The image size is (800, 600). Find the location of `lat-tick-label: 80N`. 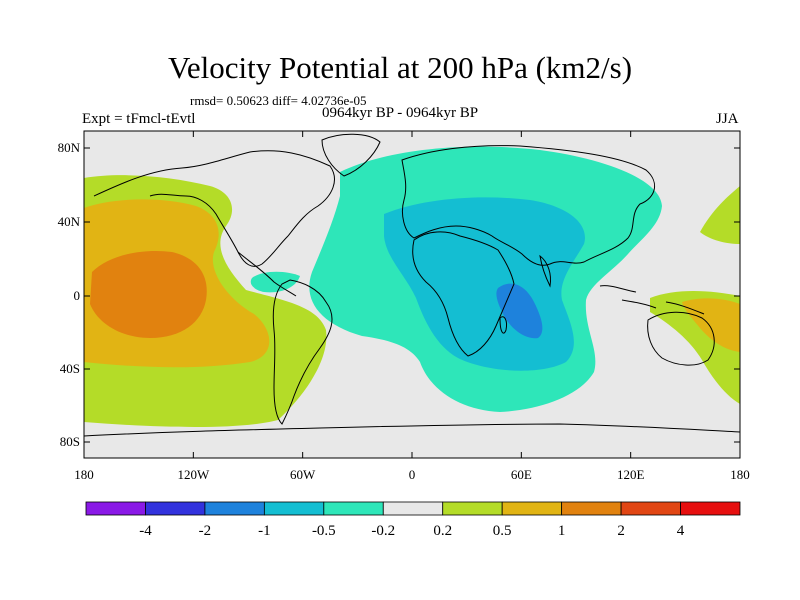

lat-tick-label: 80N is located at coordinates (69, 147).